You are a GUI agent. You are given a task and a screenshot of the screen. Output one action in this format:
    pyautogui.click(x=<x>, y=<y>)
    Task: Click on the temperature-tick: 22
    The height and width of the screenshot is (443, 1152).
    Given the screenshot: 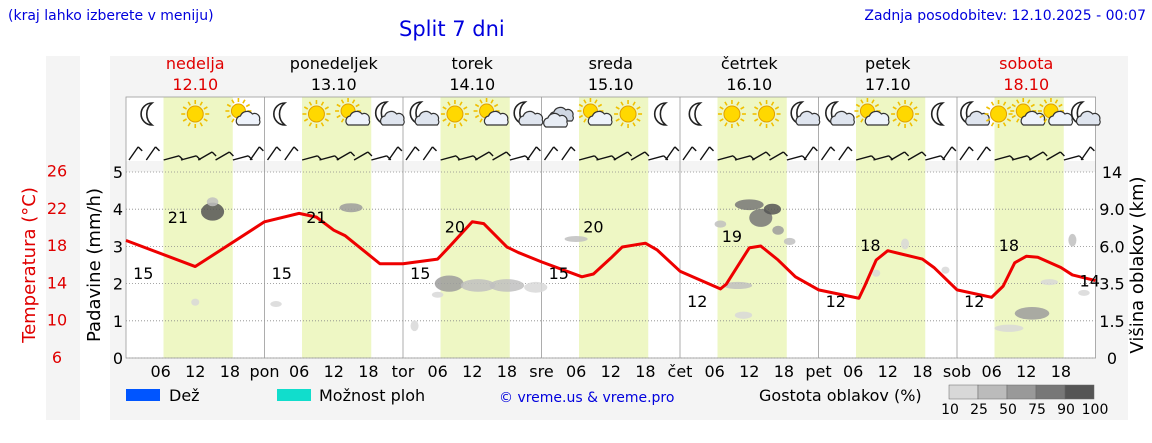 What is the action you would take?
    pyautogui.click(x=57, y=208)
    